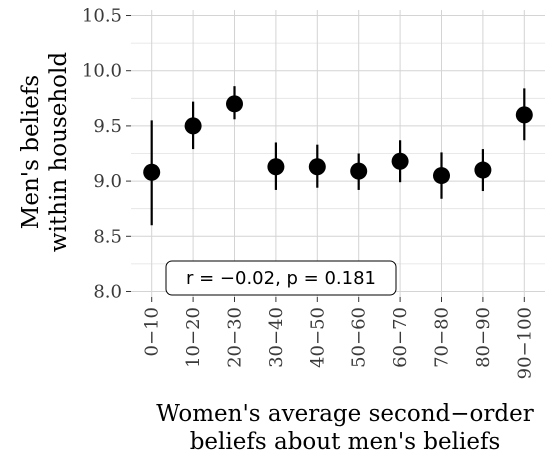 The height and width of the screenshot is (460, 555). What do you see at coordinates (345, 442) in the screenshot?
I see `x-axis-title-line-2: beliefs about men's beliefs` at bounding box center [345, 442].